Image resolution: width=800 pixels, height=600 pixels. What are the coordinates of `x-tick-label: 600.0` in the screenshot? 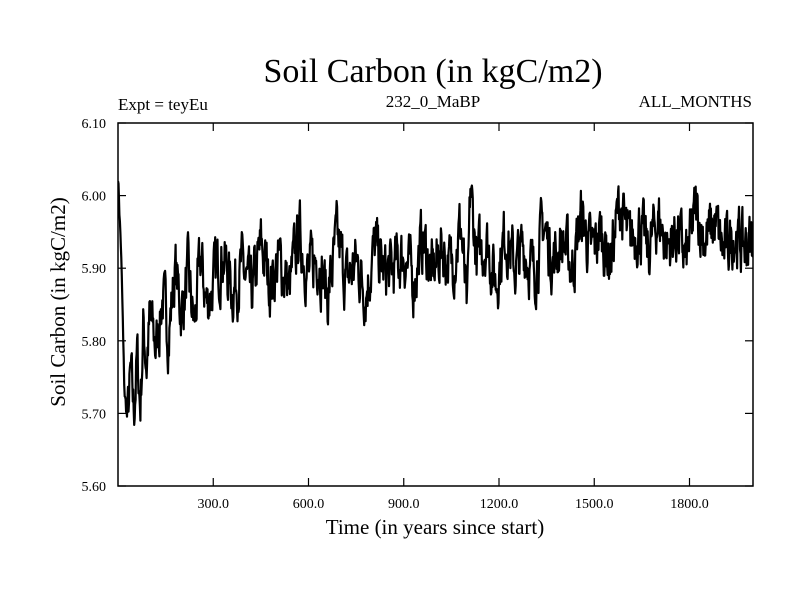 It's located at (309, 504).